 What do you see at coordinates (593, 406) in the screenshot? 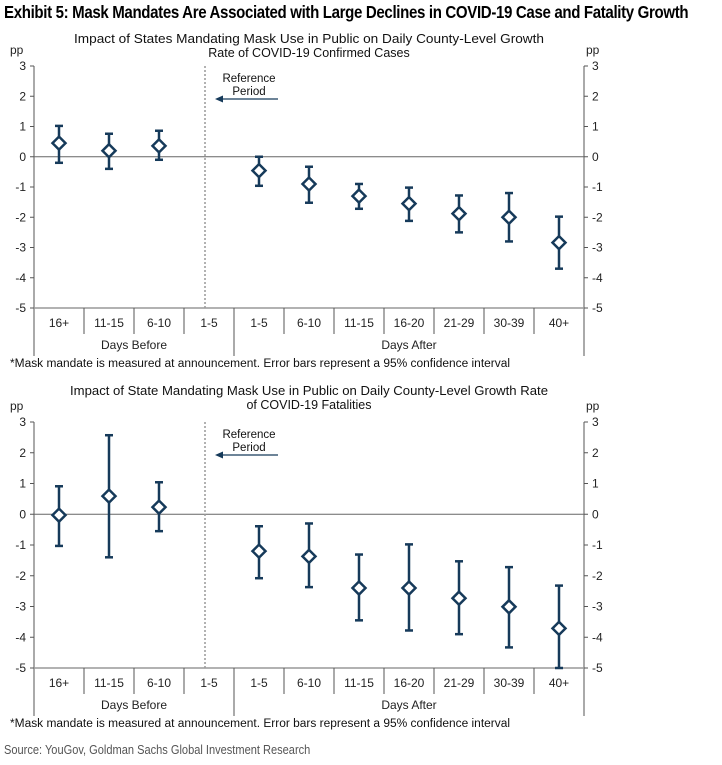
I see `y-axis-label-right: pp` at bounding box center [593, 406].